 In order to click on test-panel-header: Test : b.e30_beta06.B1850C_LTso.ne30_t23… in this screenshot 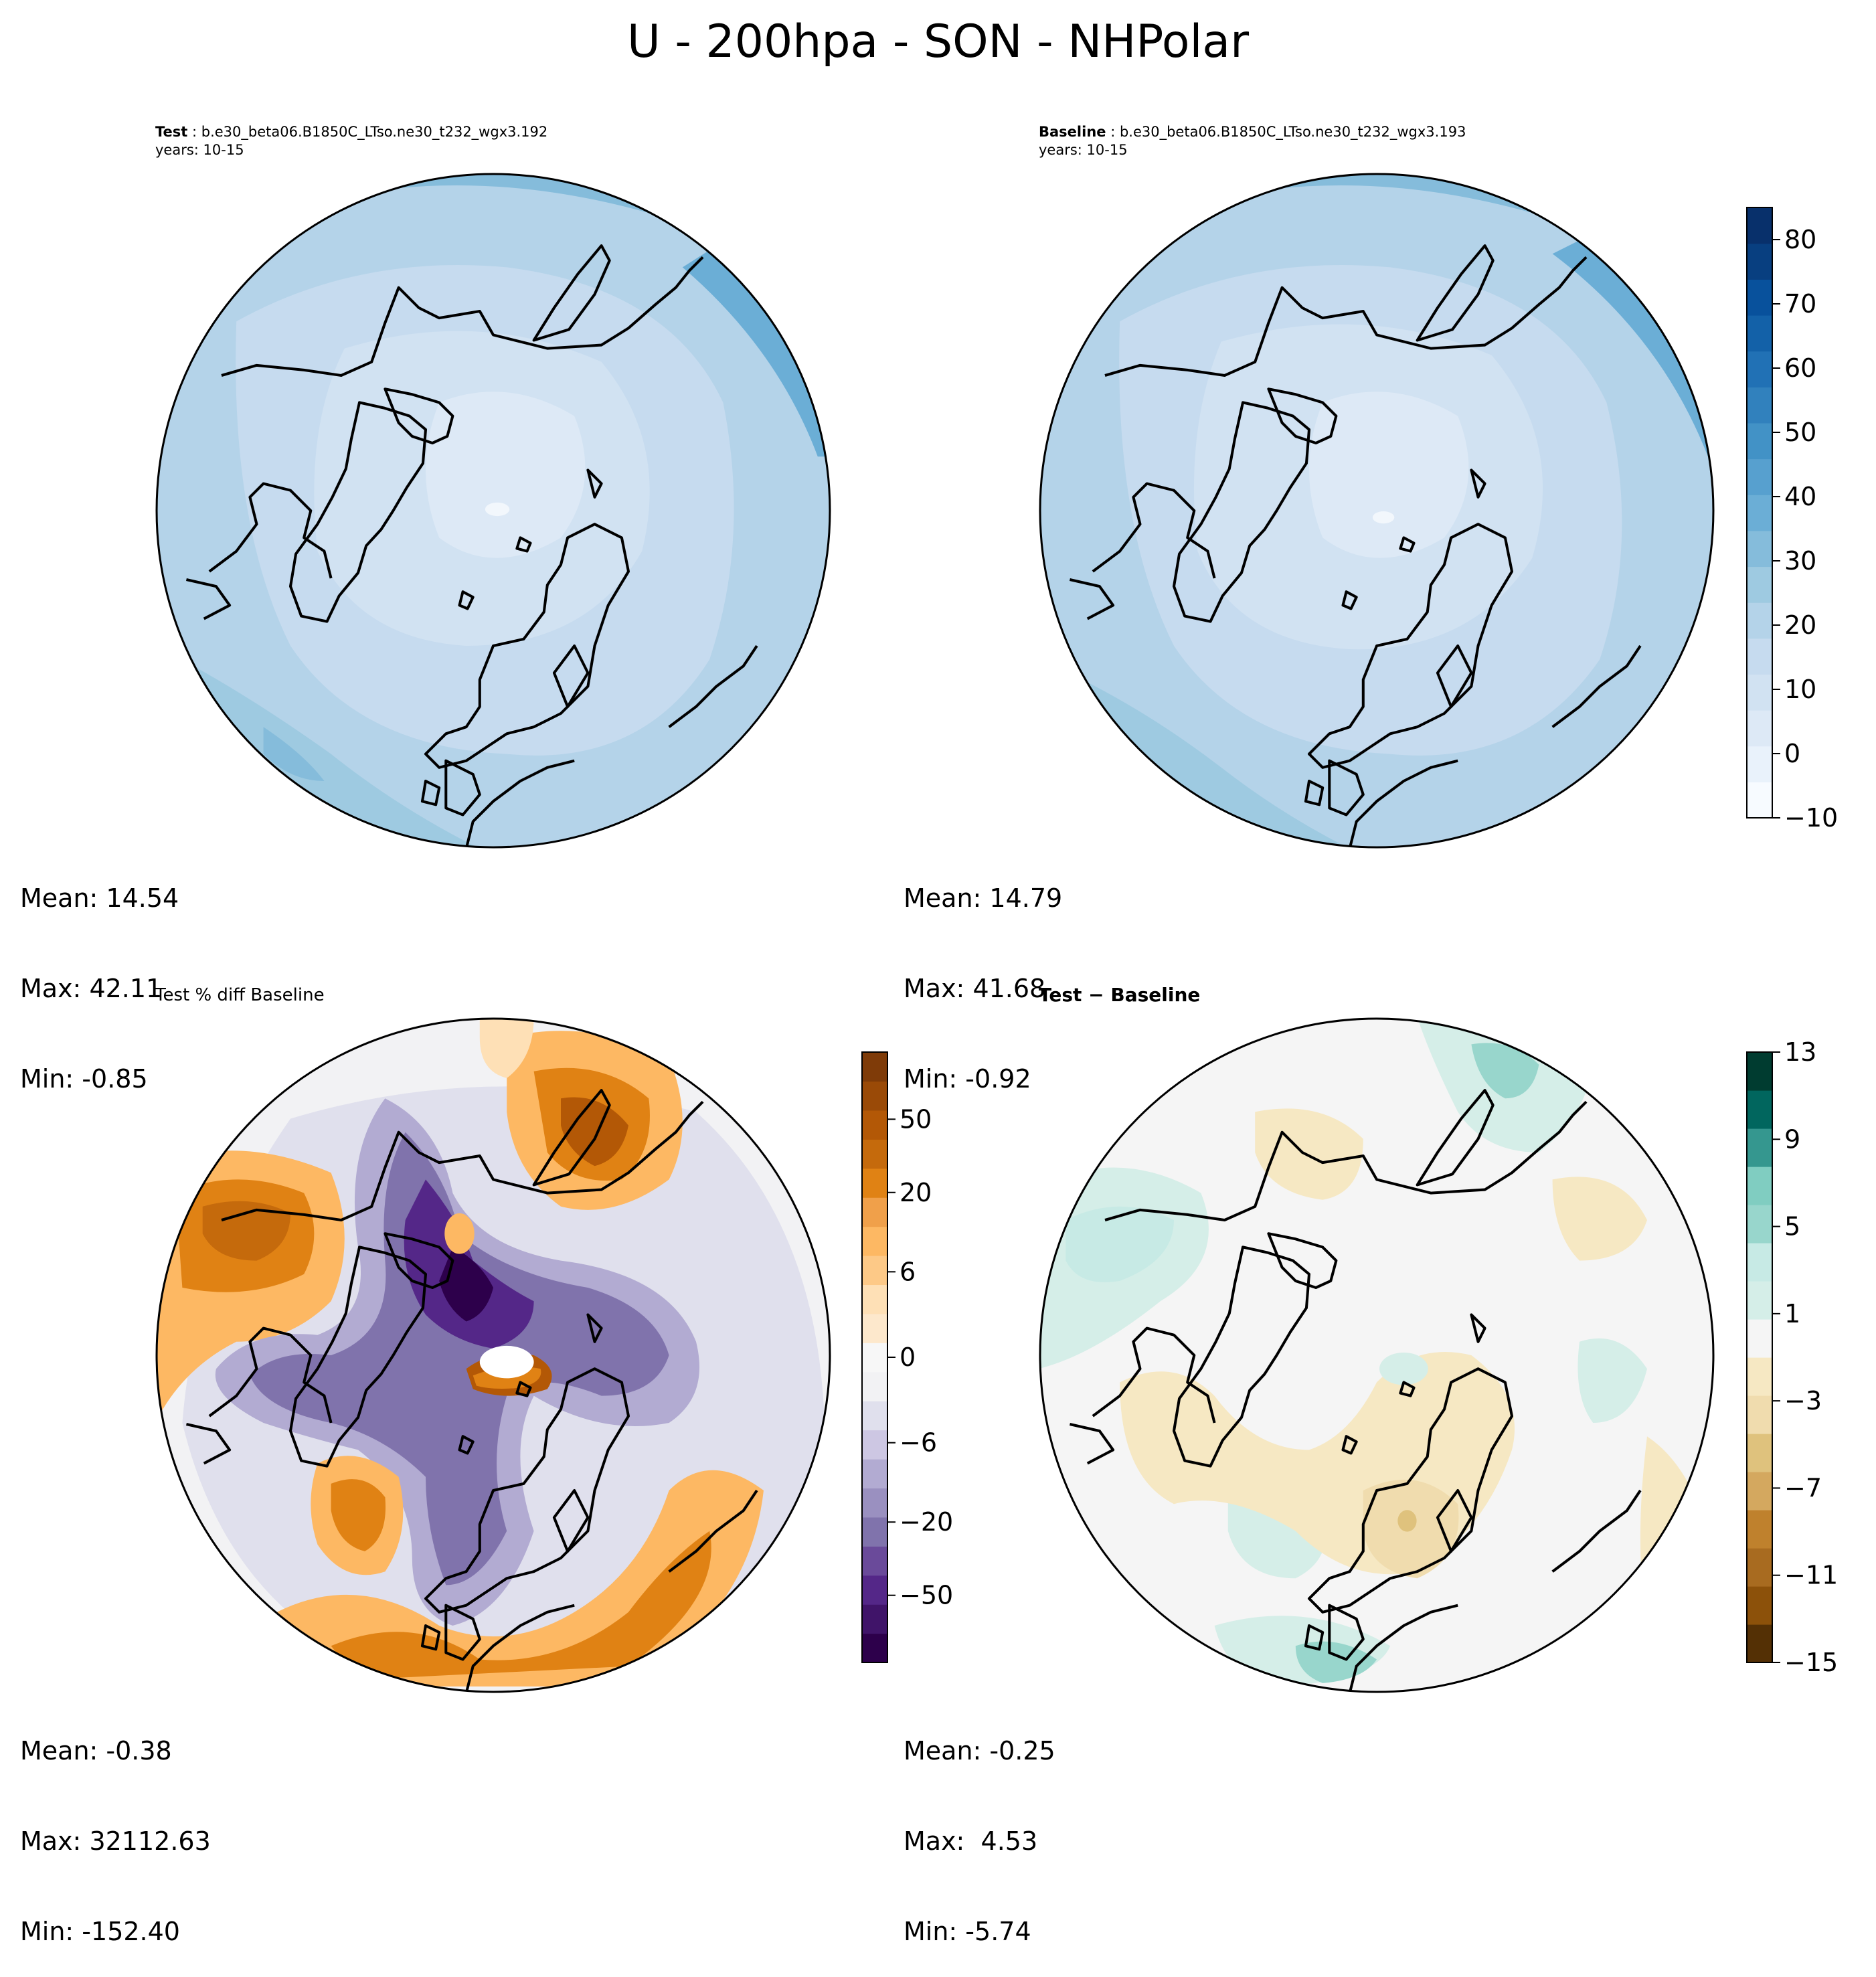, I will do `click(351, 132)`.